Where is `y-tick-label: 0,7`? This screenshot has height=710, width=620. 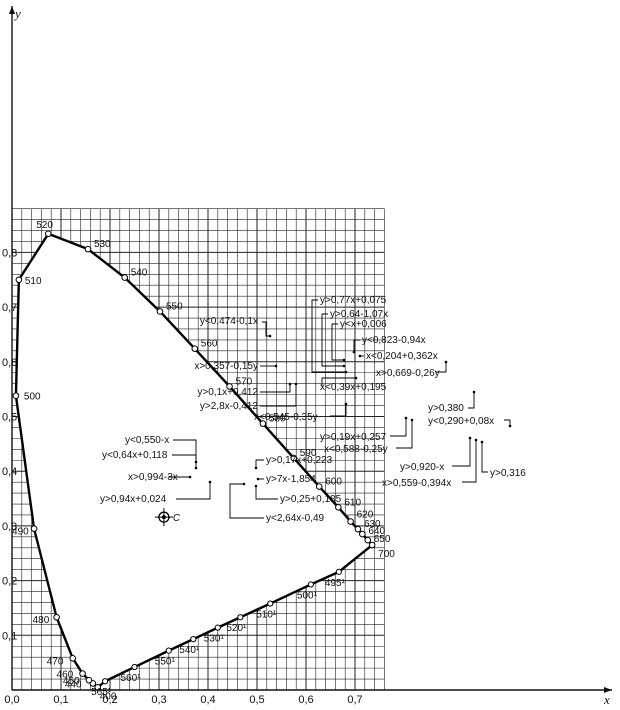 y-tick-label: 0,7 is located at coordinates (9, 308).